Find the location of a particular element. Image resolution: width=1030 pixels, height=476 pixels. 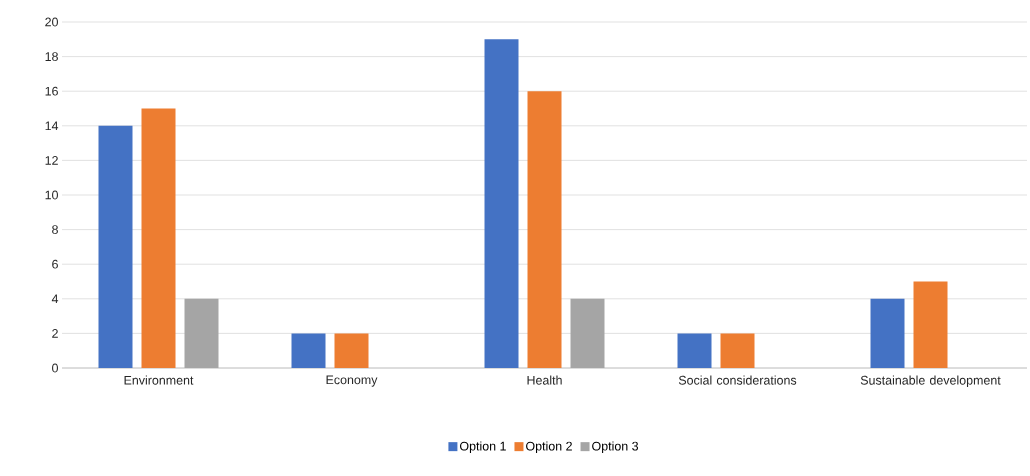

legend-label: Option 3 is located at coordinates (615, 447).